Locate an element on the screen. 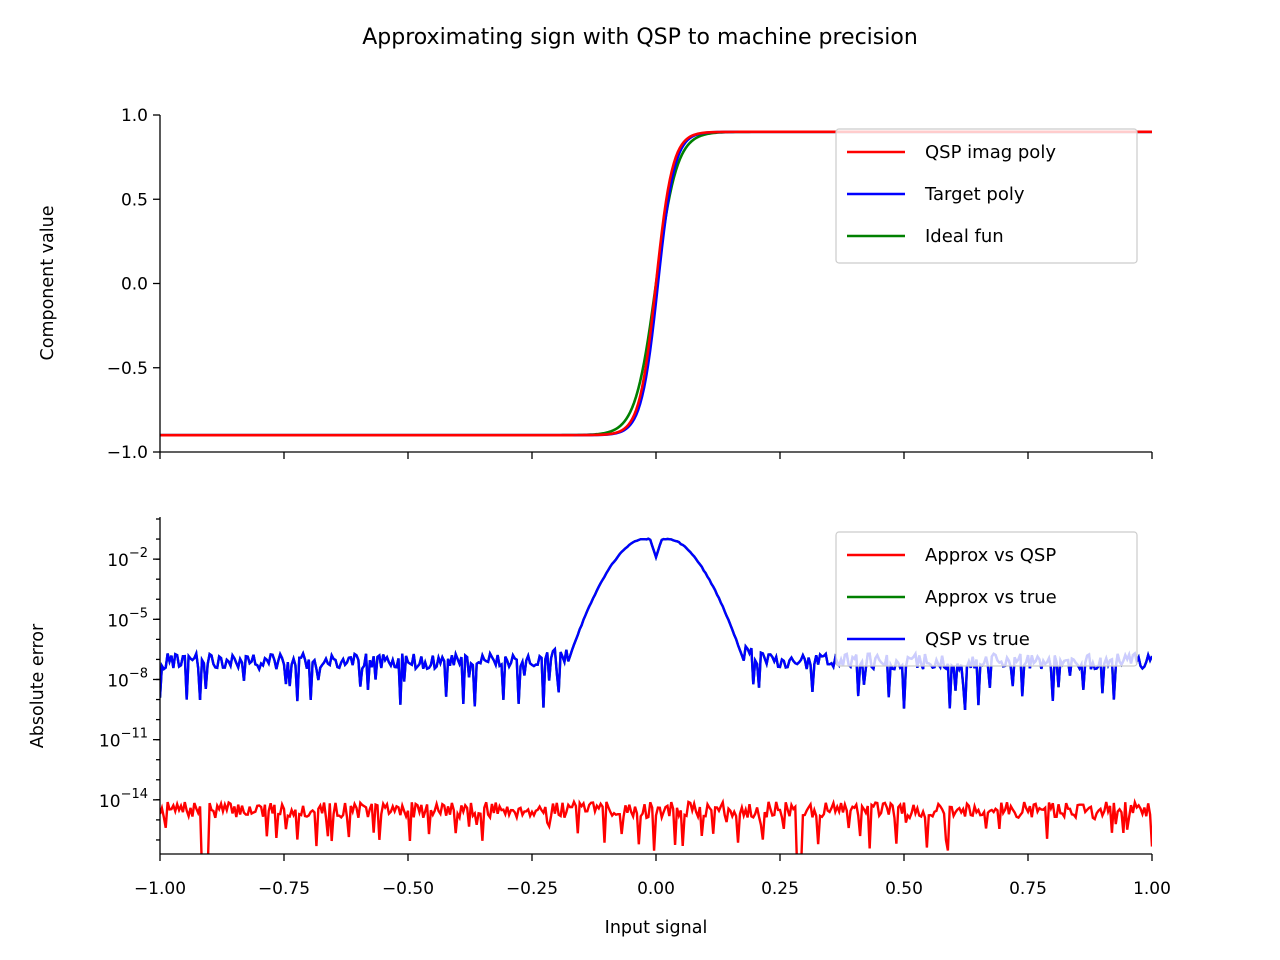 The width and height of the screenshot is (1280, 960). errors-xtick-label-3: −0.25 is located at coordinates (532, 889).